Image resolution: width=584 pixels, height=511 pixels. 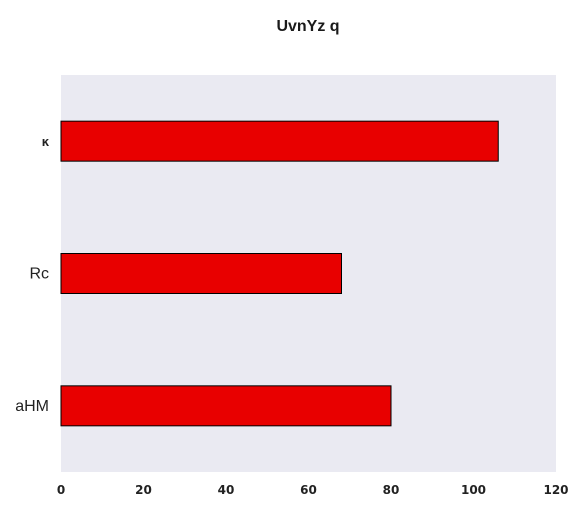 I want to click on x-tick-label: 120, so click(x=555, y=490).